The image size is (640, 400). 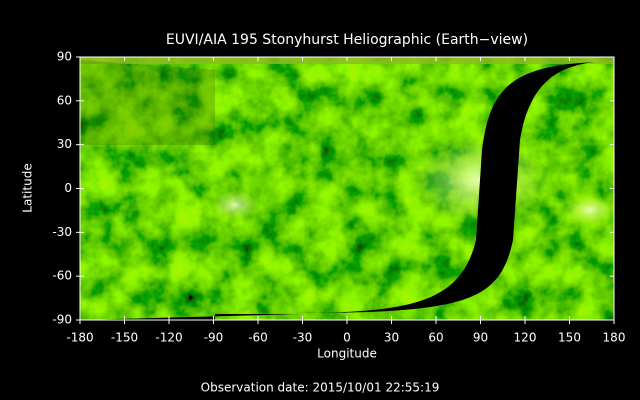 What do you see at coordinates (614, 338) in the screenshot?
I see `x-tick-label: 180` at bounding box center [614, 338].